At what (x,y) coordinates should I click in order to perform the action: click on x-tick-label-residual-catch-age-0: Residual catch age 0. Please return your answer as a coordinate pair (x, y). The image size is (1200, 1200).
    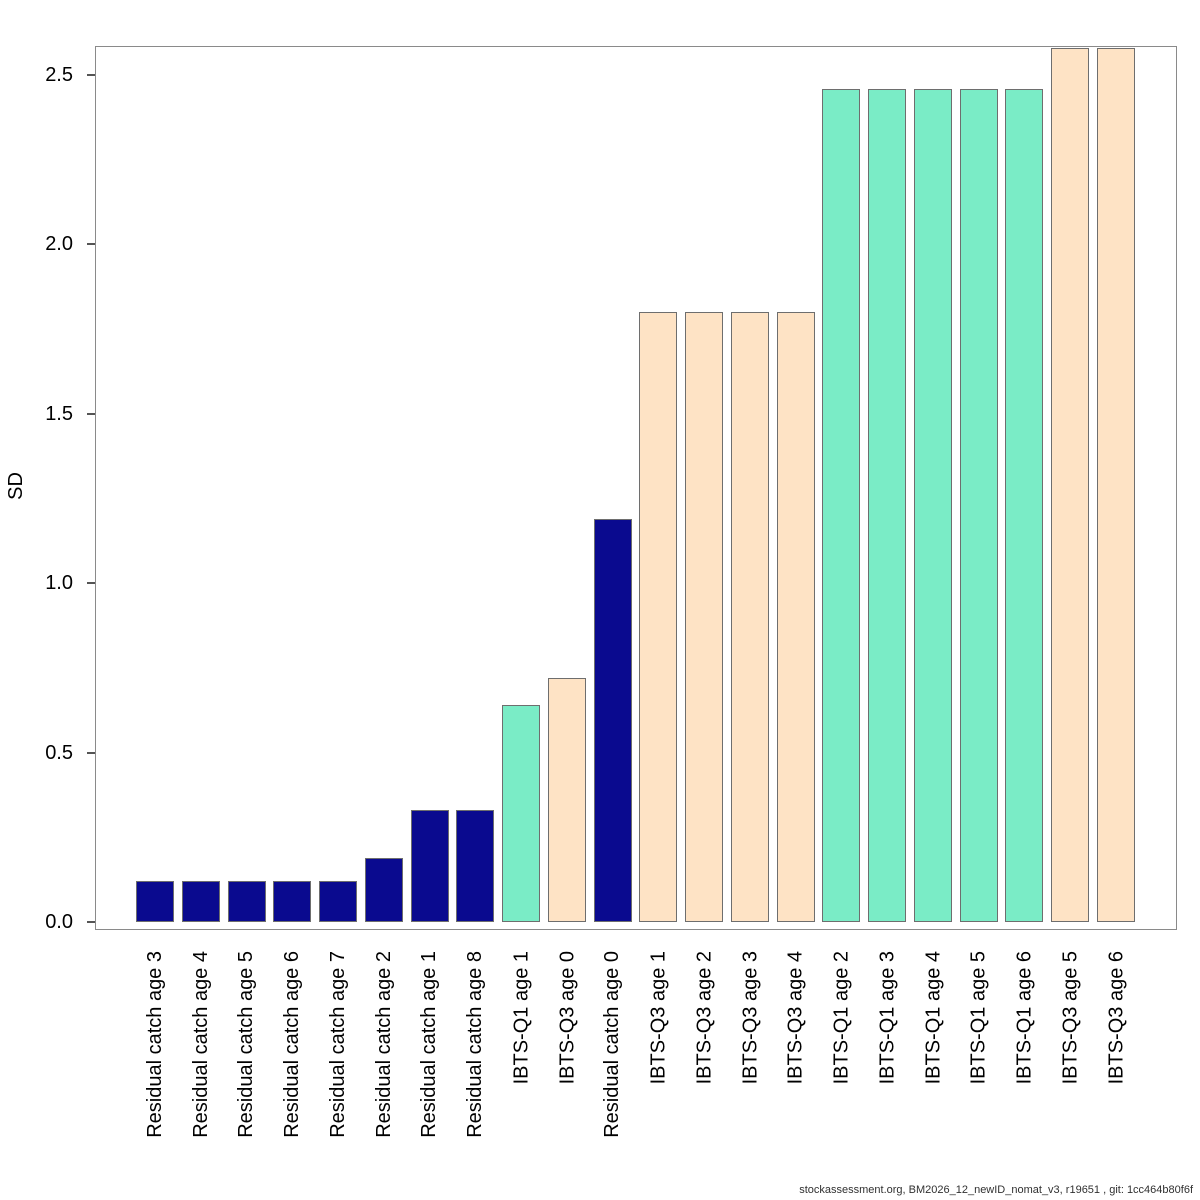
    Looking at the image, I should click on (612, 1044).